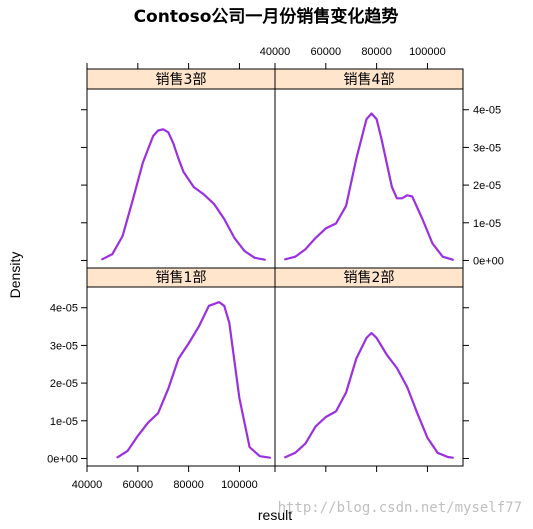  I want to click on panel-frame-top-left, so click(181, 178).